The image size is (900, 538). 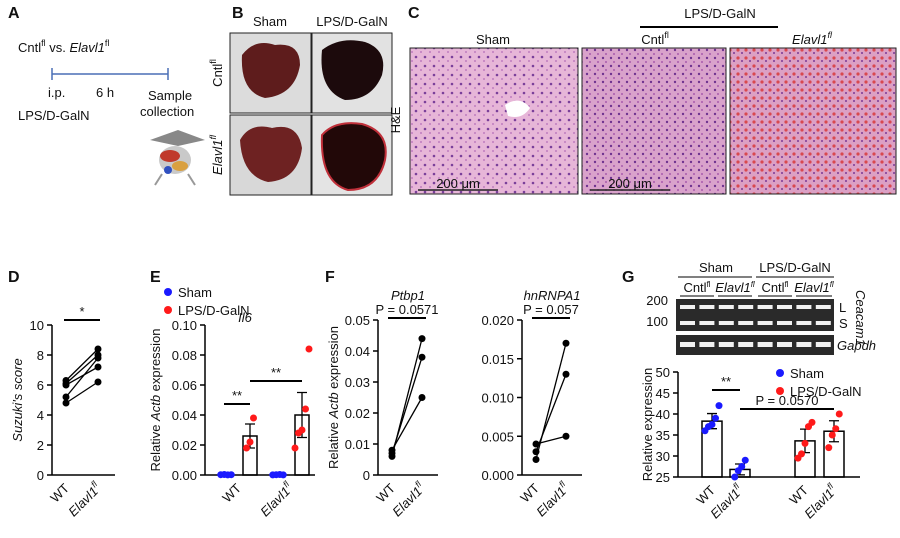 I want to click on group-label: Sham, so click(x=716, y=267).